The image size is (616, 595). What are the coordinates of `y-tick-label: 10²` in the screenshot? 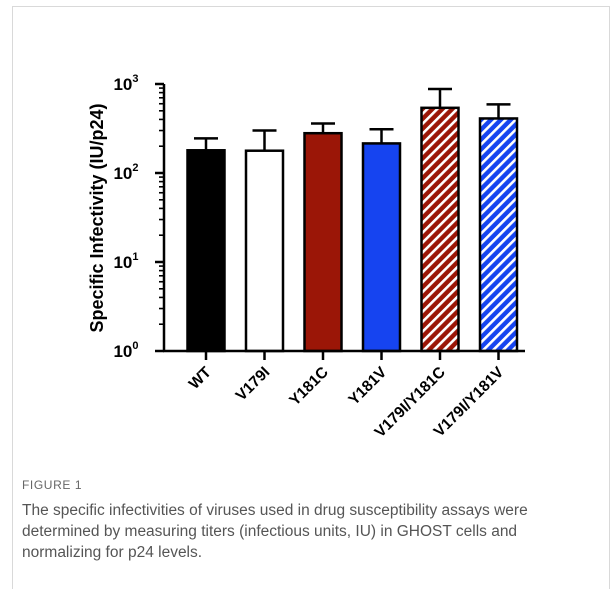 It's located at (125, 172).